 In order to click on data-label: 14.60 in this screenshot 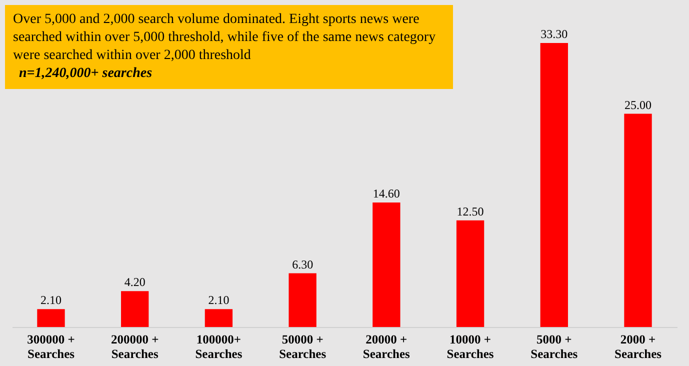, I will do `click(386, 193)`.